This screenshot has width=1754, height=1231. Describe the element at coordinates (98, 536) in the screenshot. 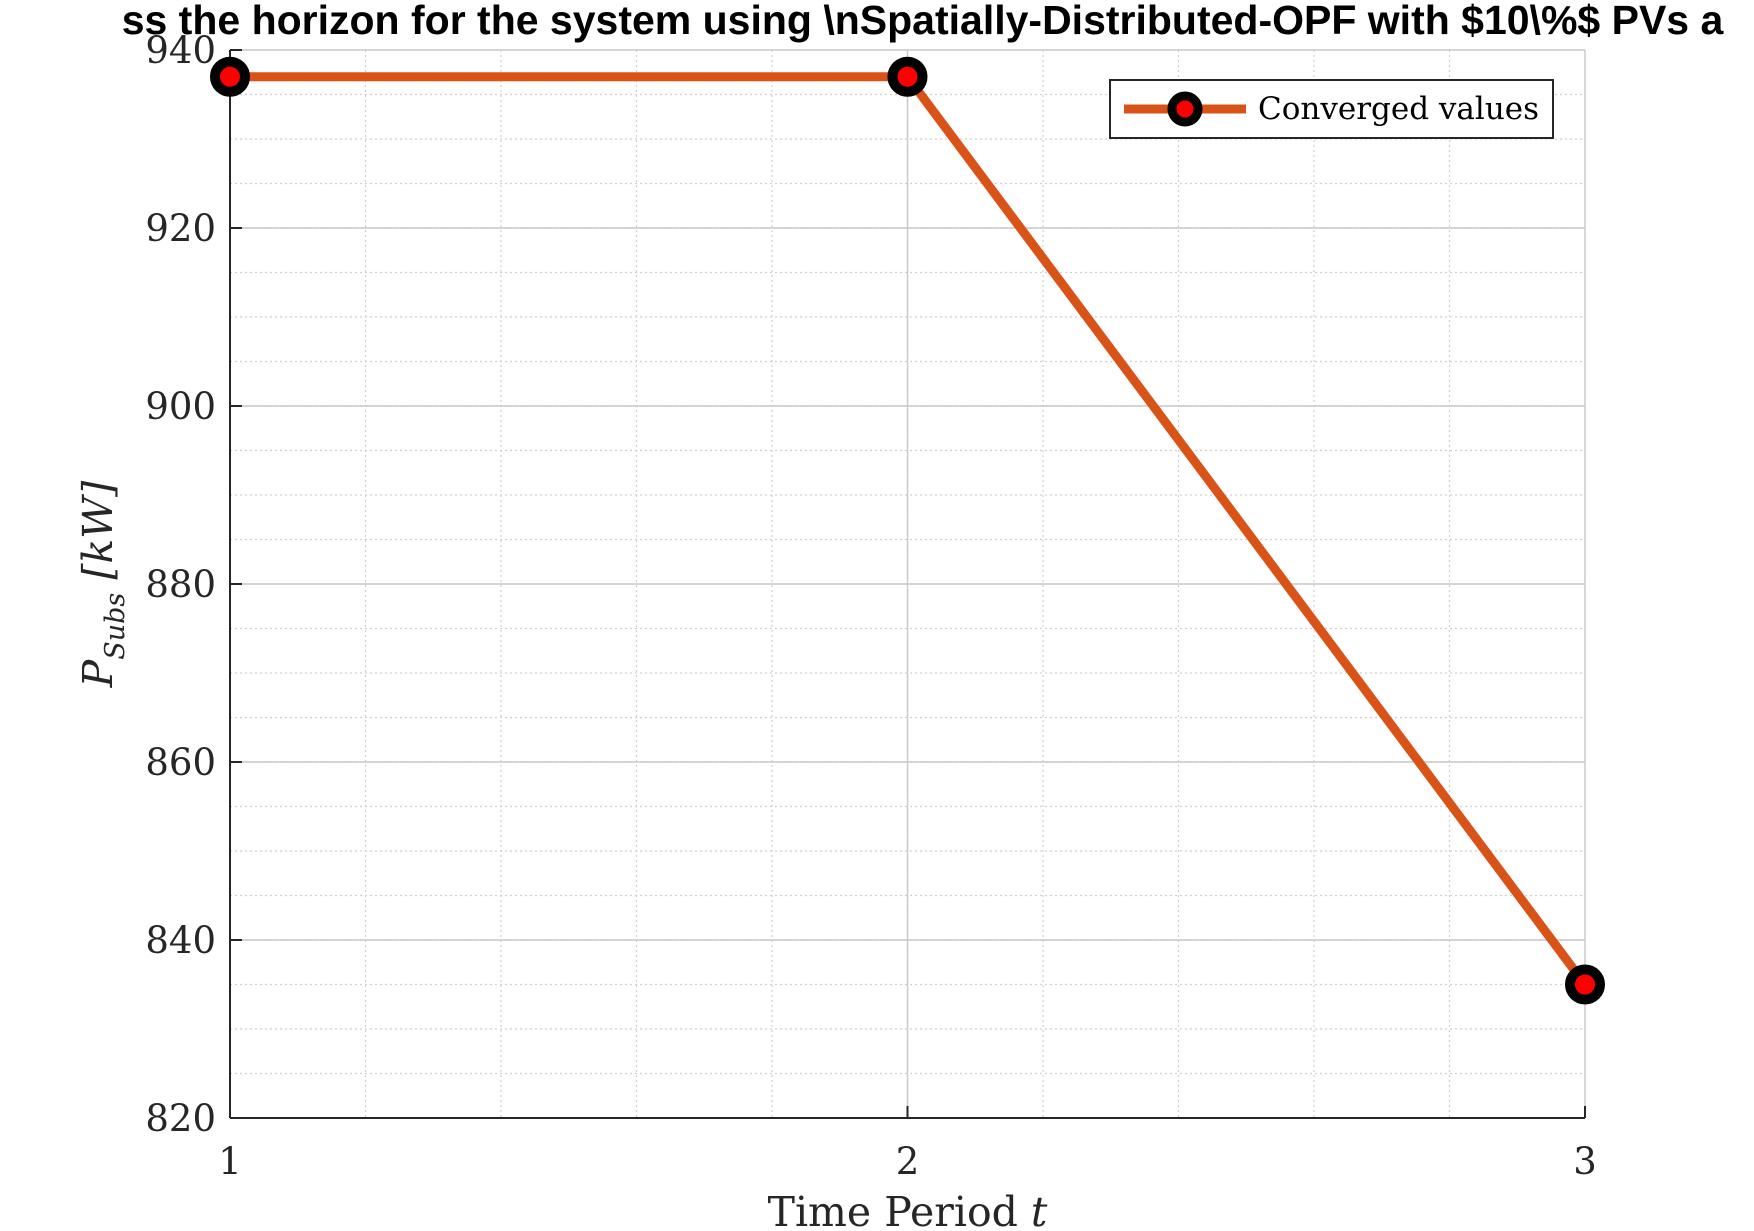

I see `y-label-unit: [kW]` at that location.